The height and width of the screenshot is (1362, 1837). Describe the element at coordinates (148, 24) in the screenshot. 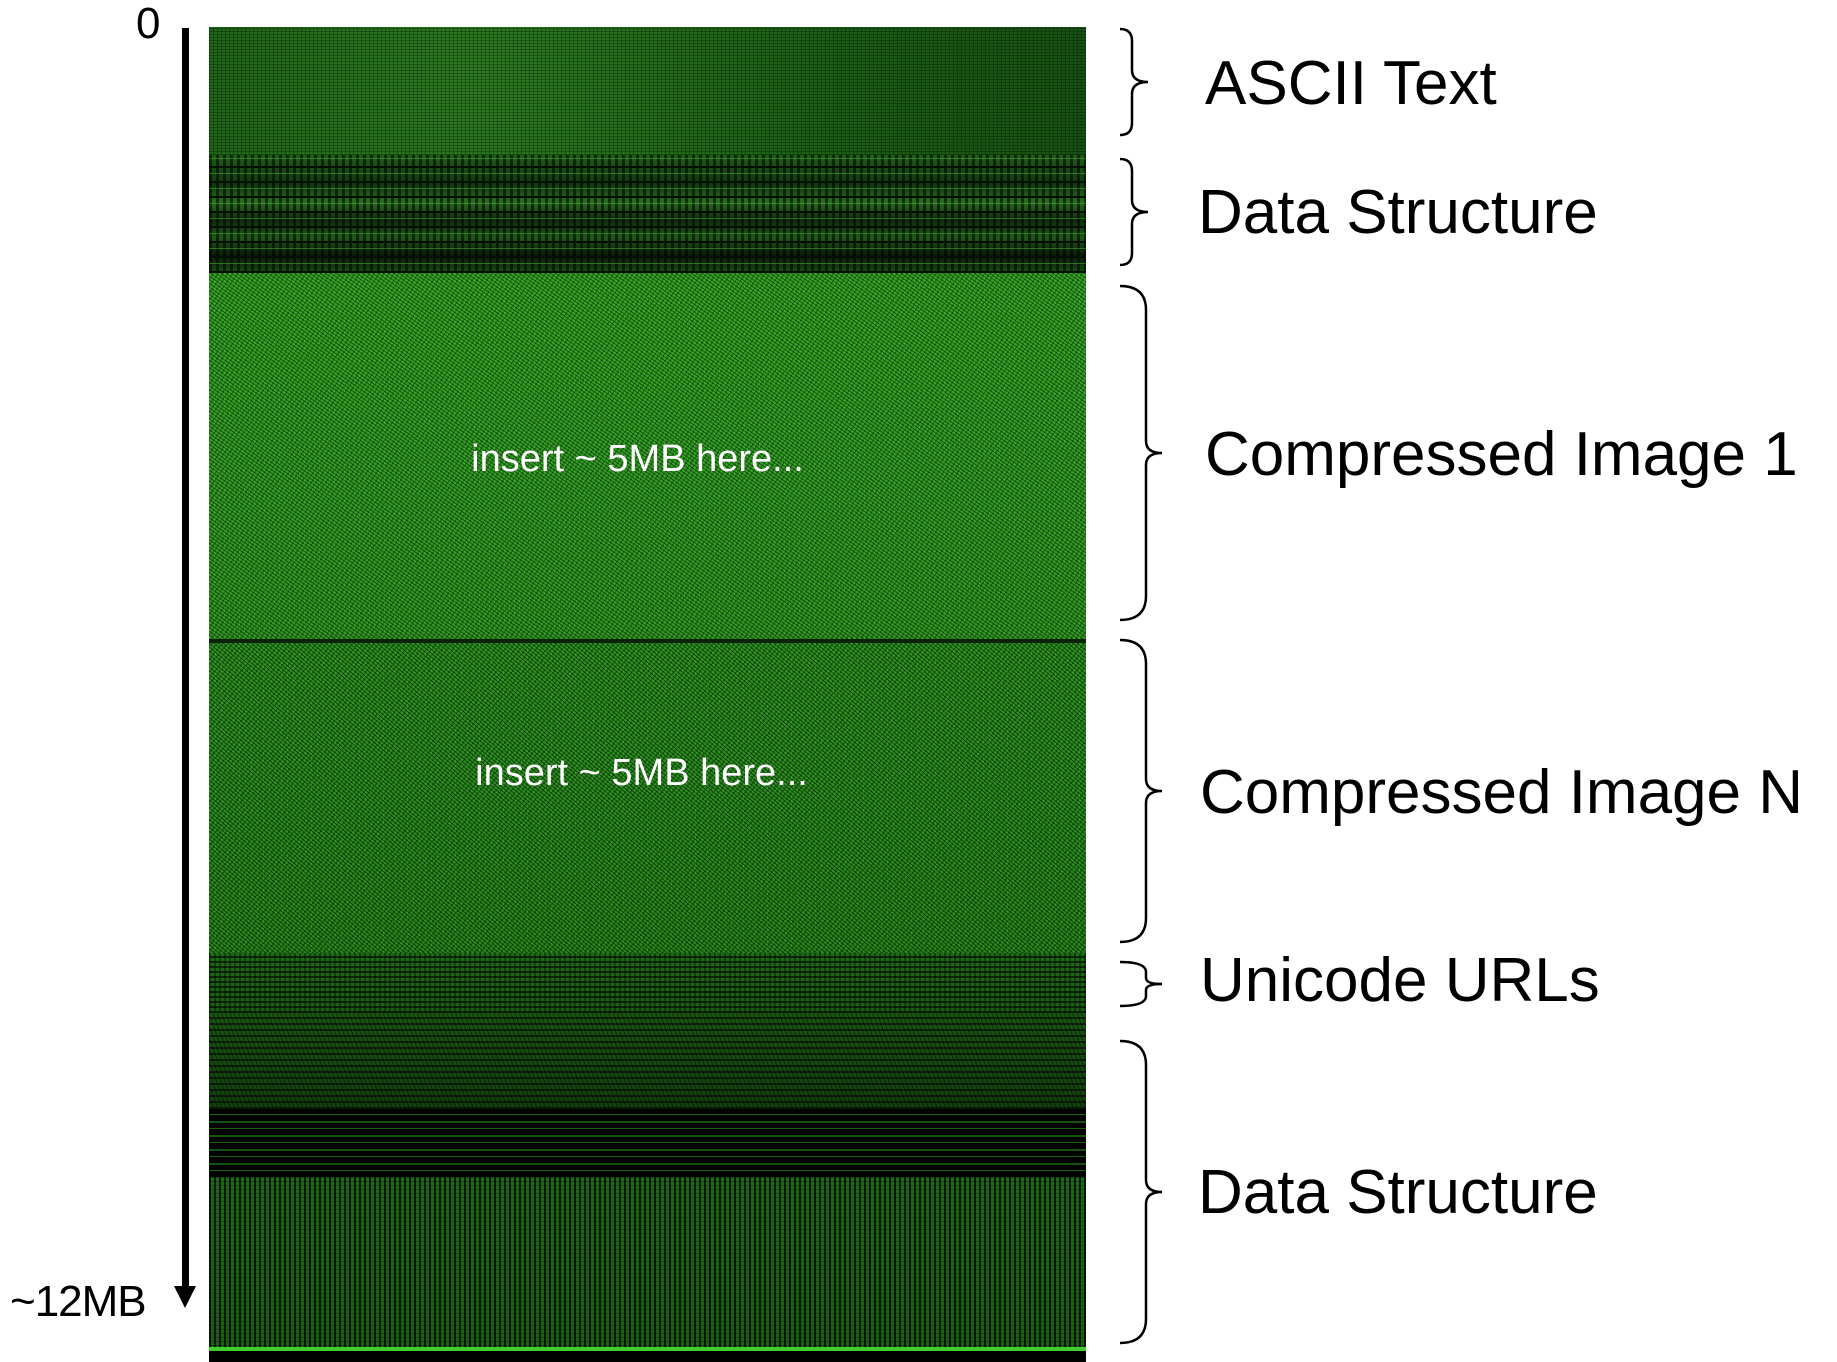

I see `axis-start-label: 0` at that location.